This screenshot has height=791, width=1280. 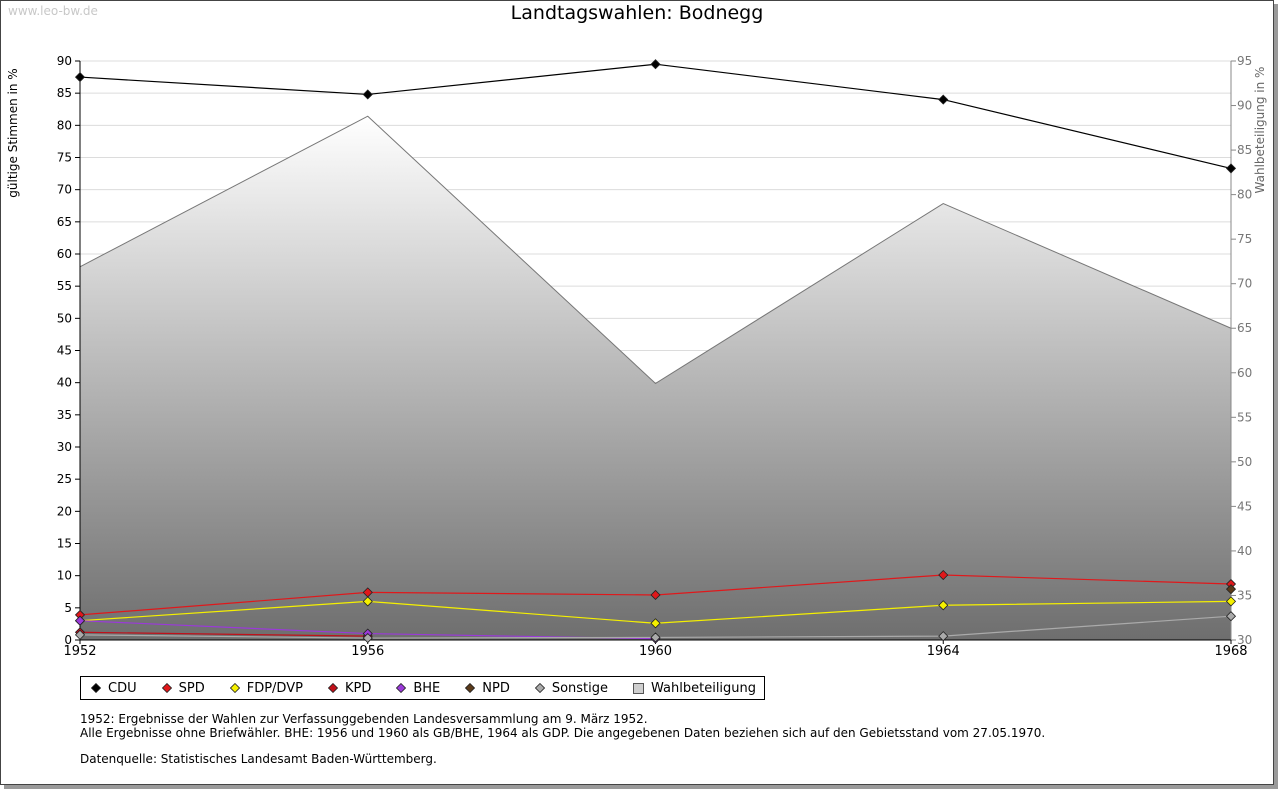 I want to click on legend-square-icon, so click(x=639, y=688).